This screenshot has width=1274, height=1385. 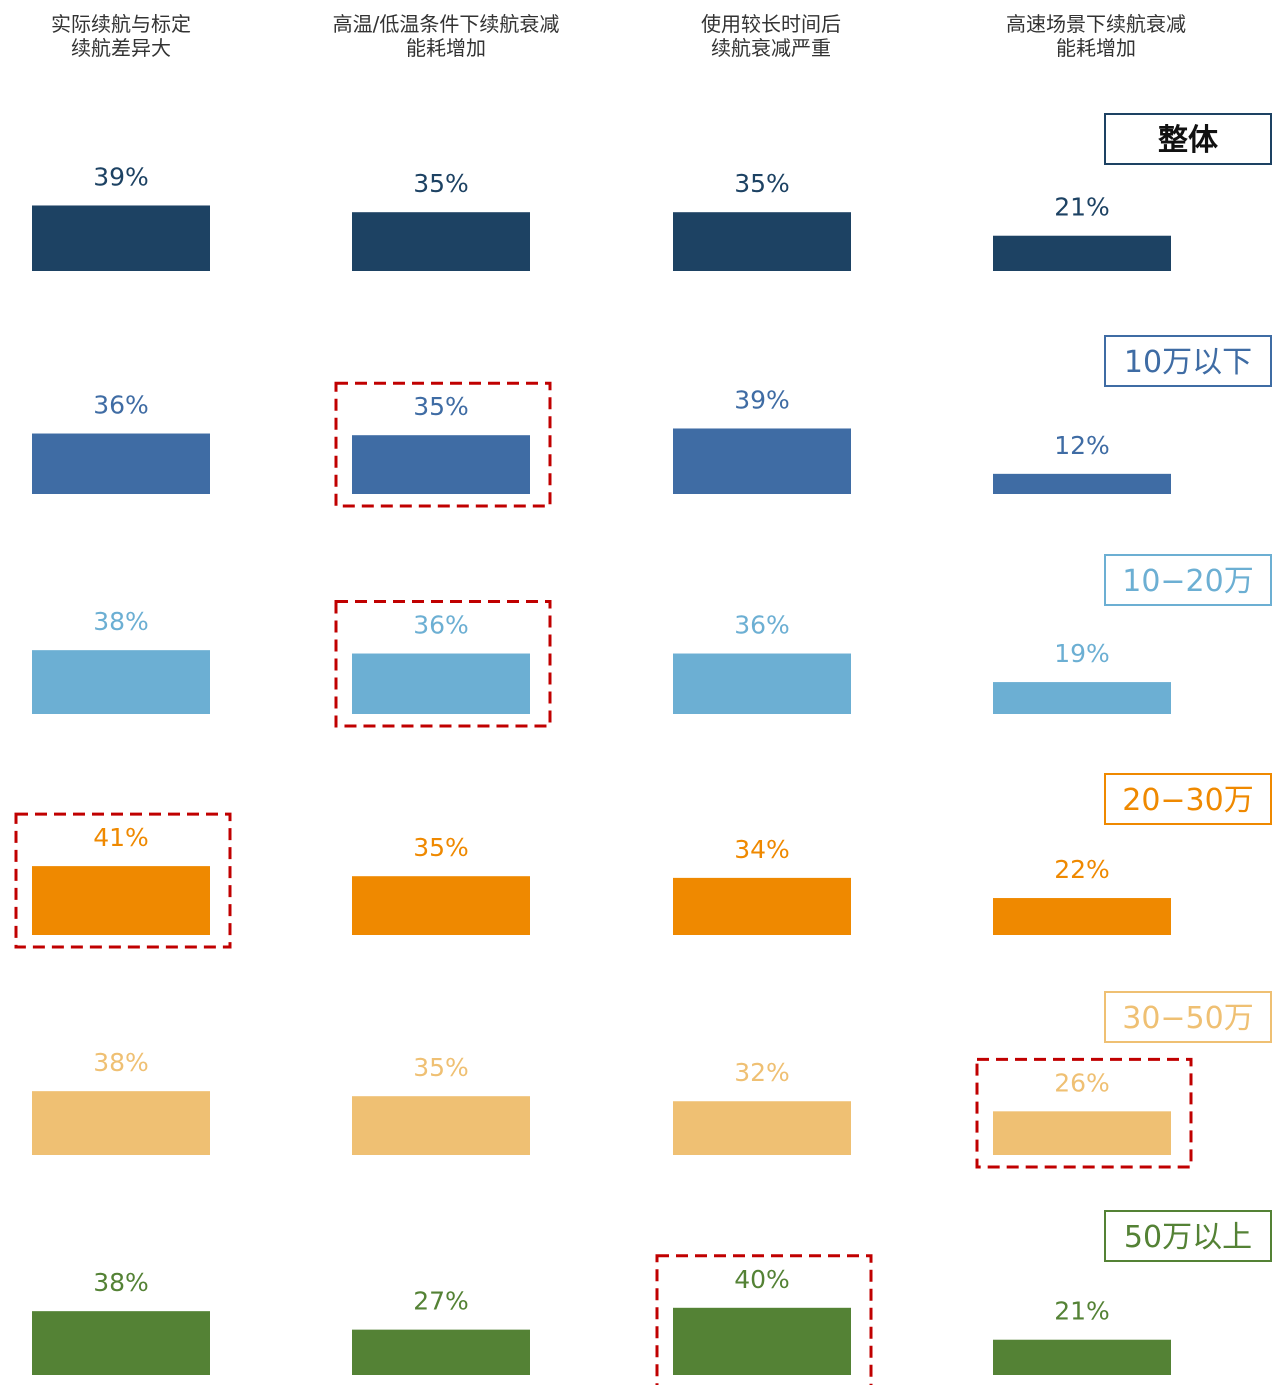 I want to click on series-row: 10−20万 38% 36% 36% 19%, so click(x=652, y=641).